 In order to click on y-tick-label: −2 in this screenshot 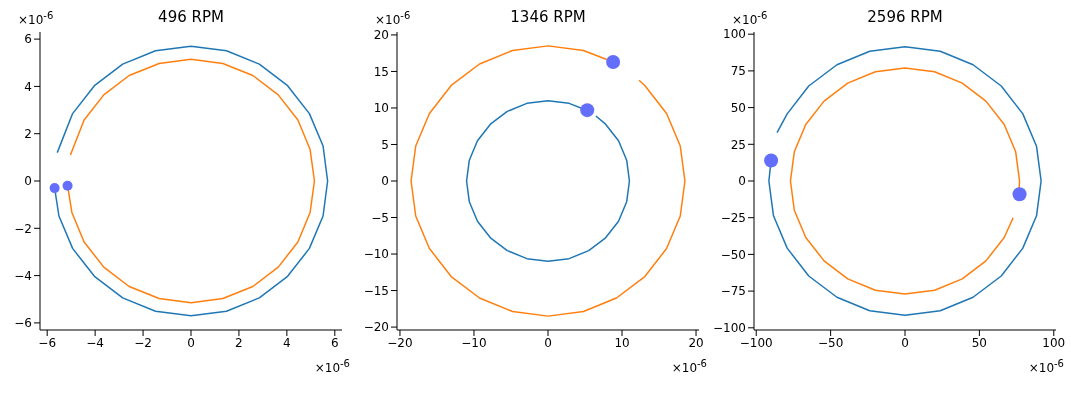, I will do `click(23, 228)`.